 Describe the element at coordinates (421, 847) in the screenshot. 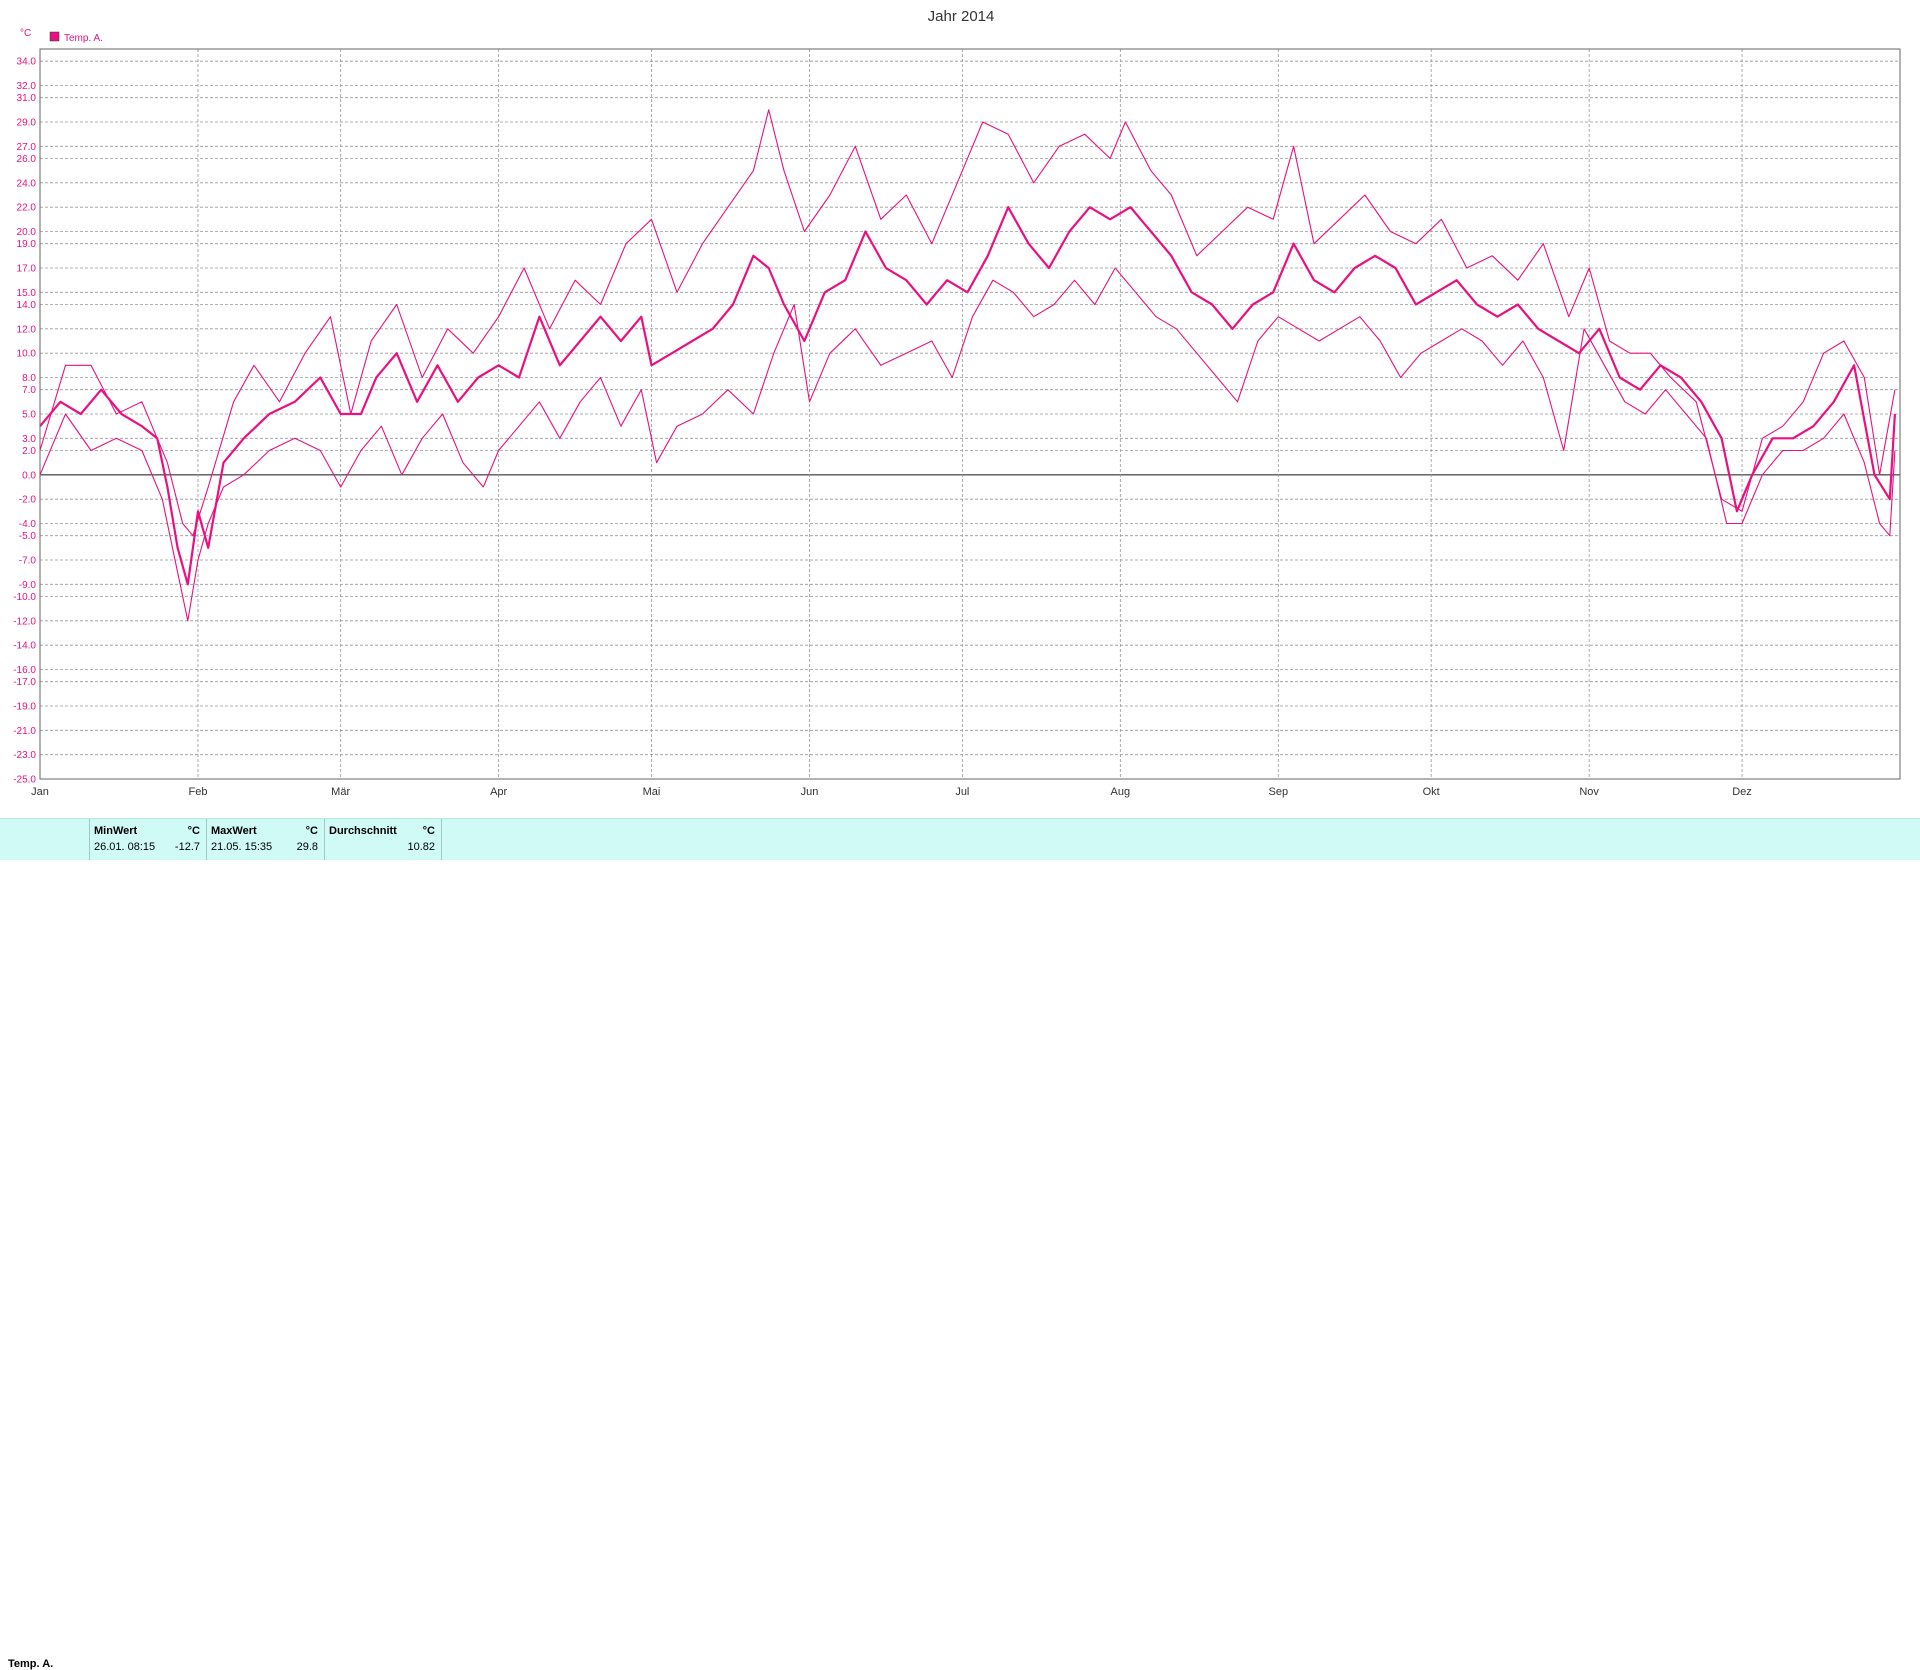

I see `average-value: 10.82` at that location.